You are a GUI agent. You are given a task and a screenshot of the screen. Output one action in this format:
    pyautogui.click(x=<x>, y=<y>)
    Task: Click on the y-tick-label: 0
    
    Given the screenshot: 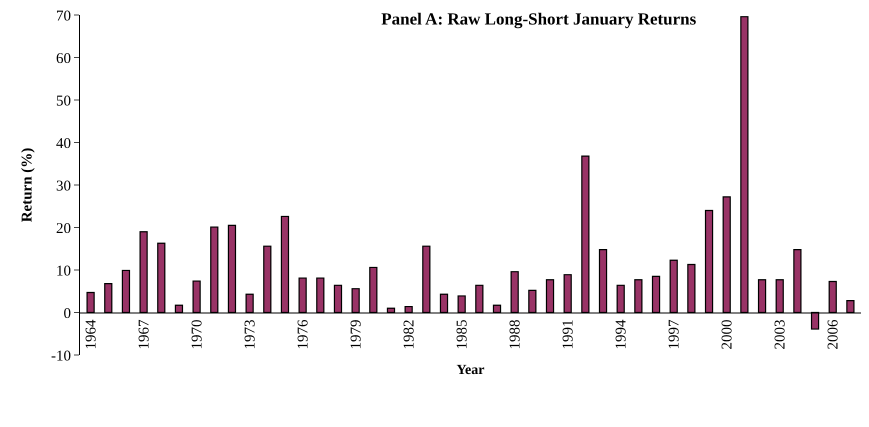 What is the action you would take?
    pyautogui.click(x=67, y=314)
    